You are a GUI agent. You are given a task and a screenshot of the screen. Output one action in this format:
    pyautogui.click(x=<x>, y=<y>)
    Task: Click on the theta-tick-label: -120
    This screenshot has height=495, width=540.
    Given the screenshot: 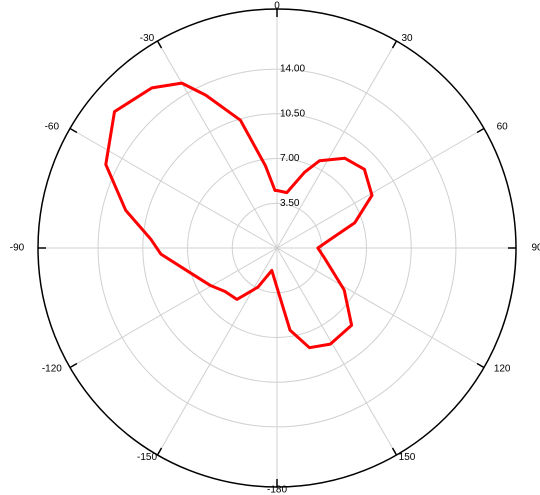 What is the action you would take?
    pyautogui.click(x=52, y=369)
    